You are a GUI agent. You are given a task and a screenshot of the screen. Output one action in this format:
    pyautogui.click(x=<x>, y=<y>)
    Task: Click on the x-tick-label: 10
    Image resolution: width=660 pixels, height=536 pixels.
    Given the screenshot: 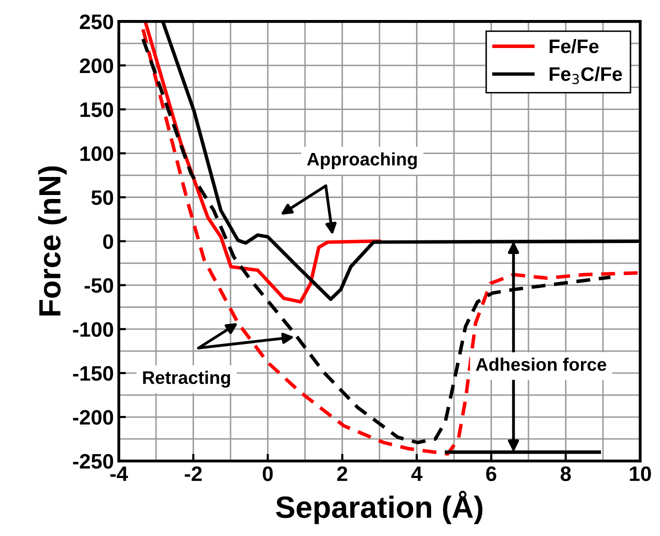 What is the action you would take?
    pyautogui.click(x=640, y=474)
    